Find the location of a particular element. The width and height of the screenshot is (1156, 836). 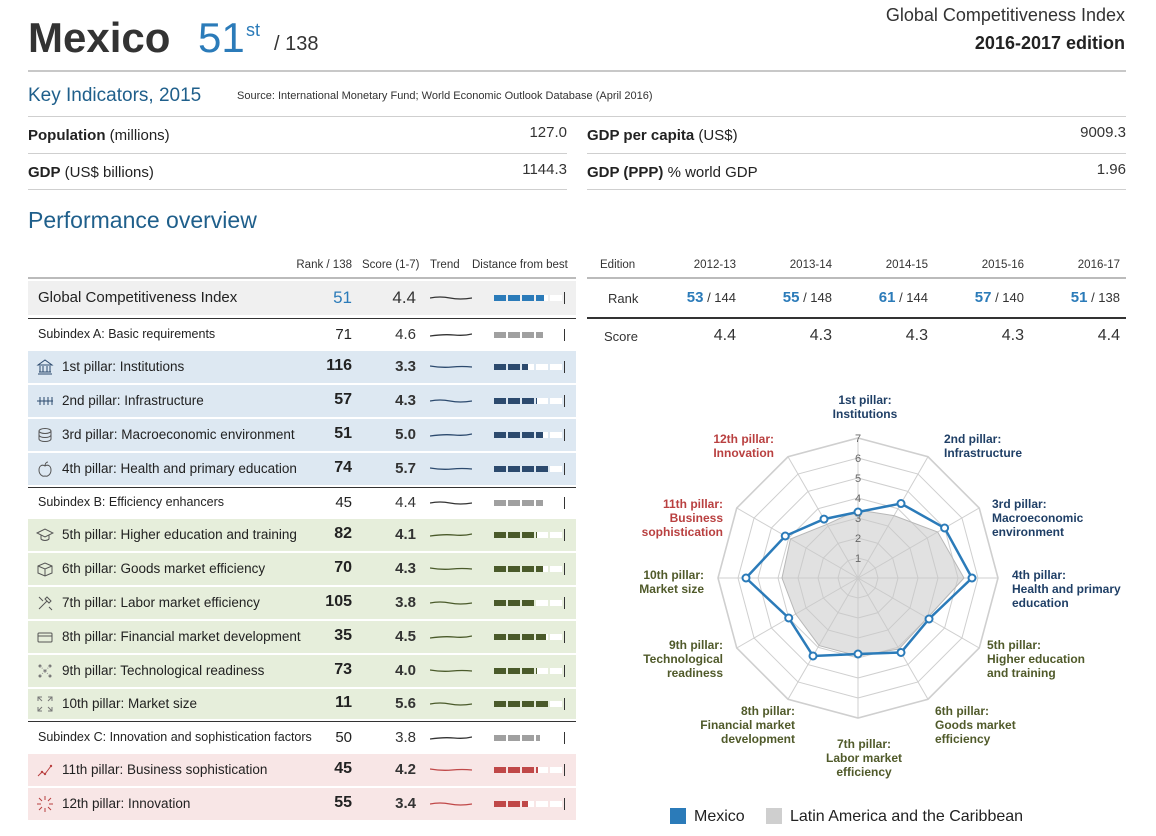

network-icon is located at coordinates (45, 671).